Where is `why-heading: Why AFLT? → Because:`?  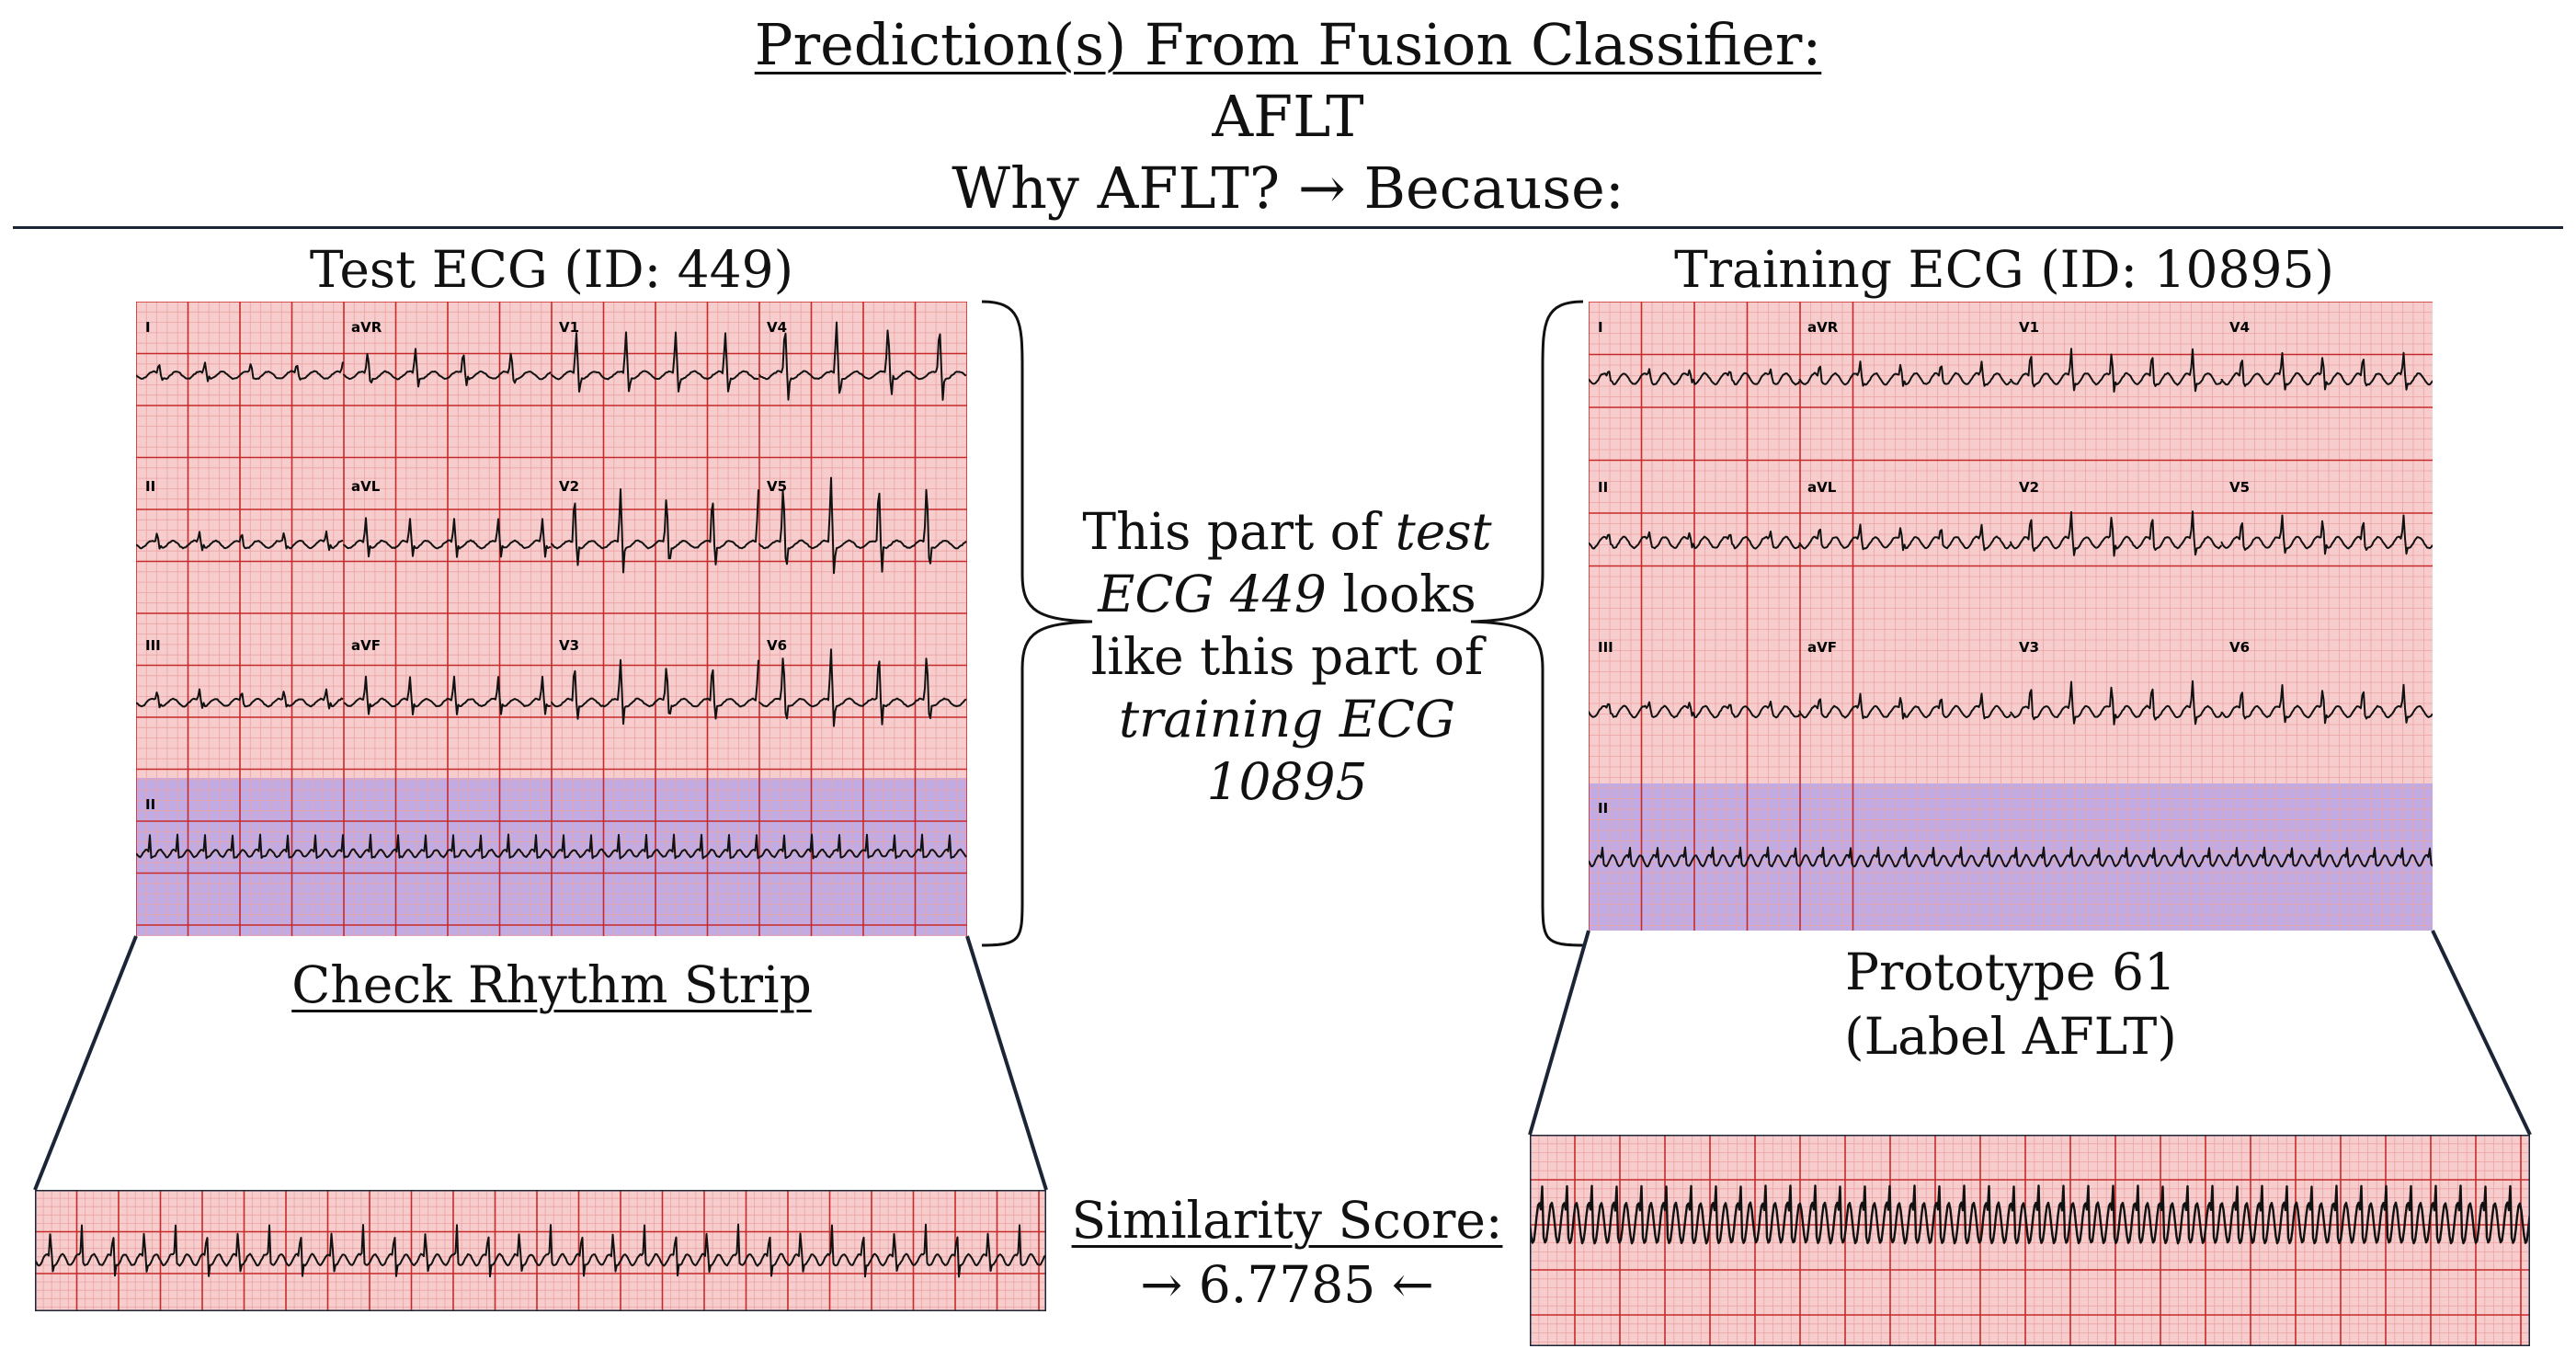
why-heading: Why AFLT? → Because: is located at coordinates (1288, 188).